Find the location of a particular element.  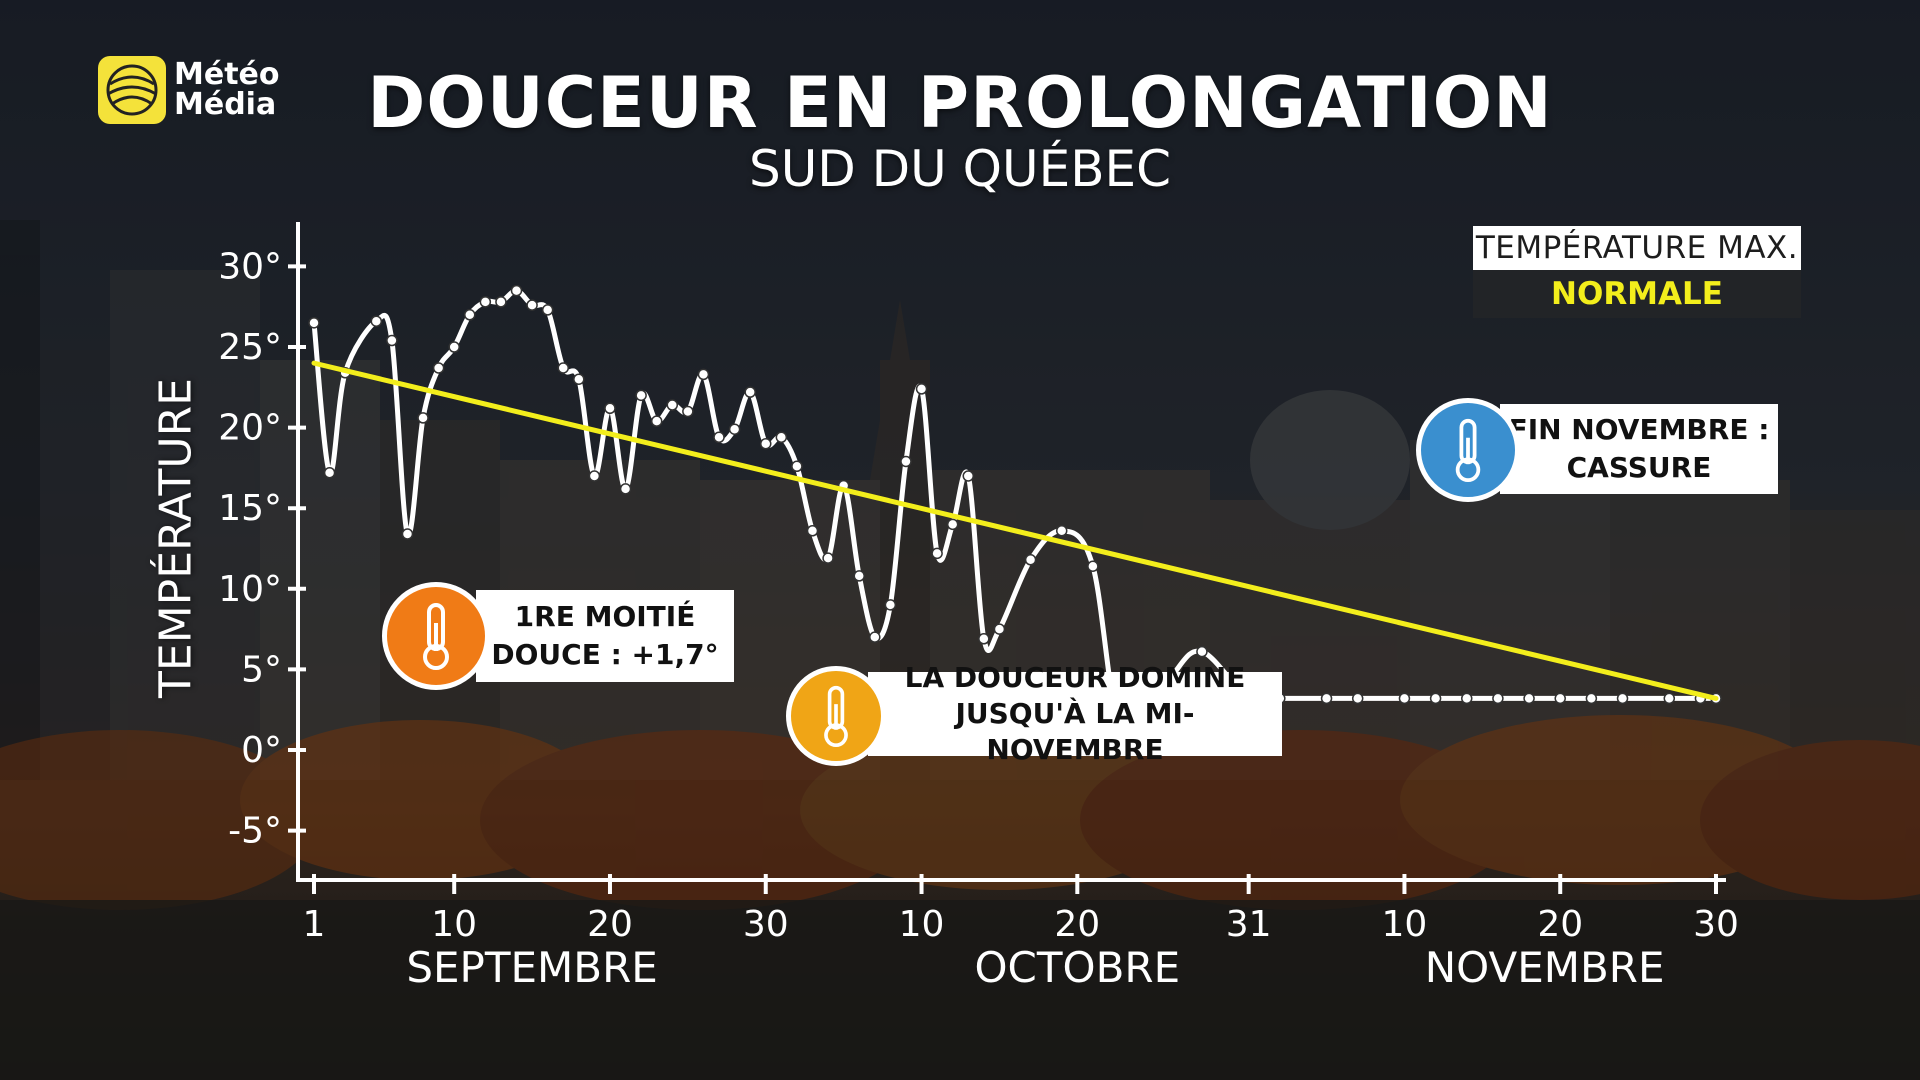

callout-first-half-line1: 1RE MOITIÉ is located at coordinates (605, 616).